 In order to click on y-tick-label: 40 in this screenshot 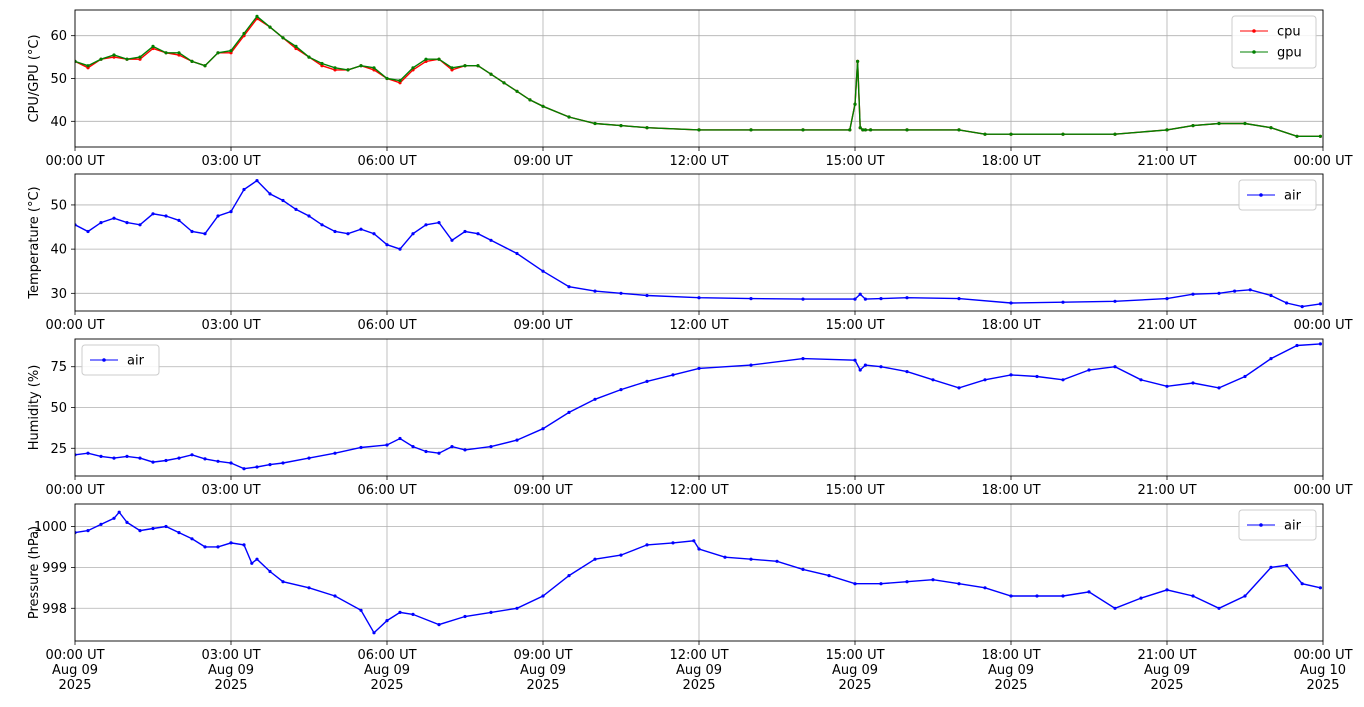, I will do `click(58, 250)`.